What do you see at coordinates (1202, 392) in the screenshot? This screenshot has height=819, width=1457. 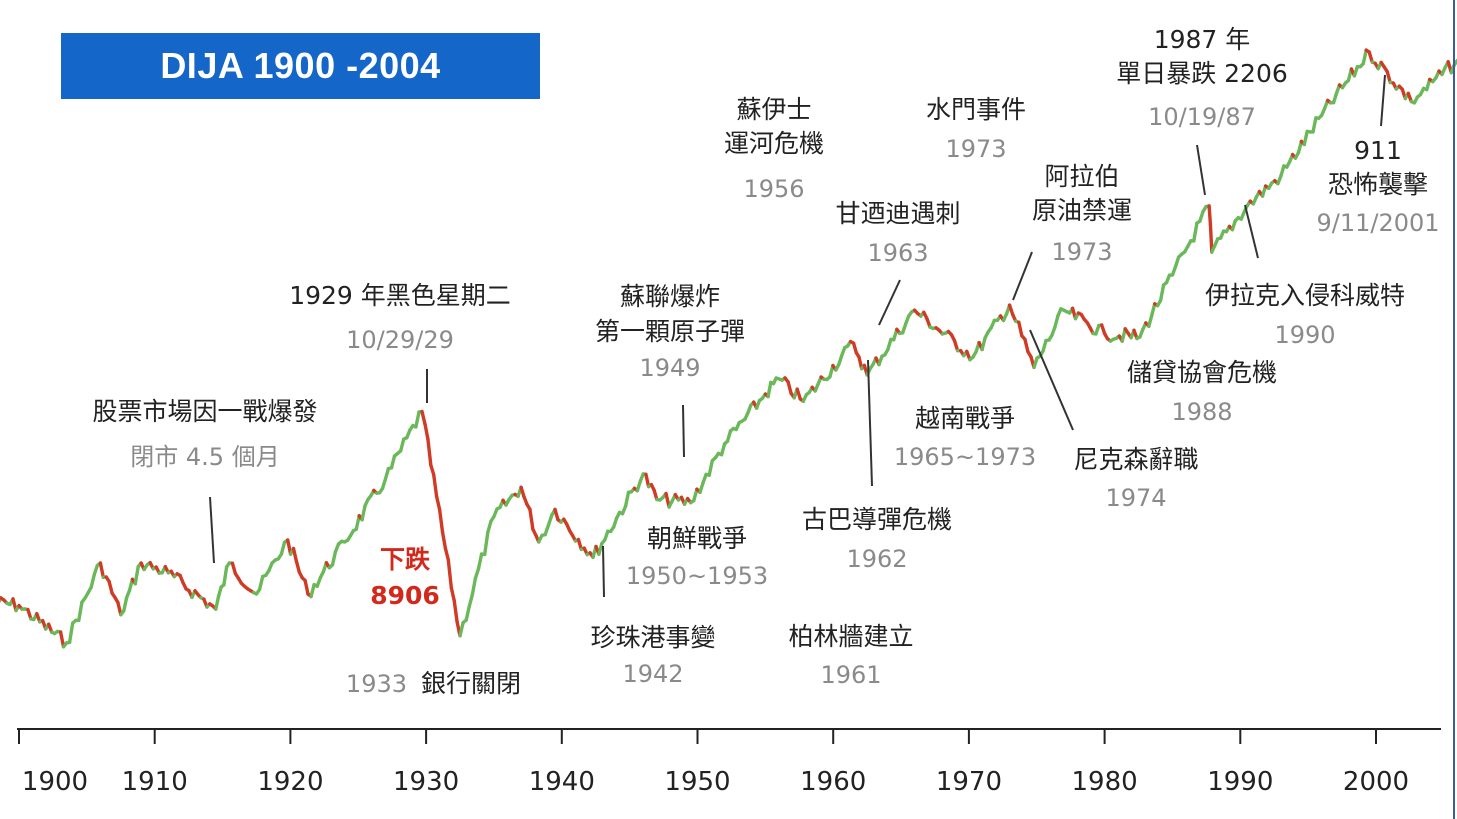 I see `event-savings-loan: 儲貸協會危機 1988` at bounding box center [1202, 392].